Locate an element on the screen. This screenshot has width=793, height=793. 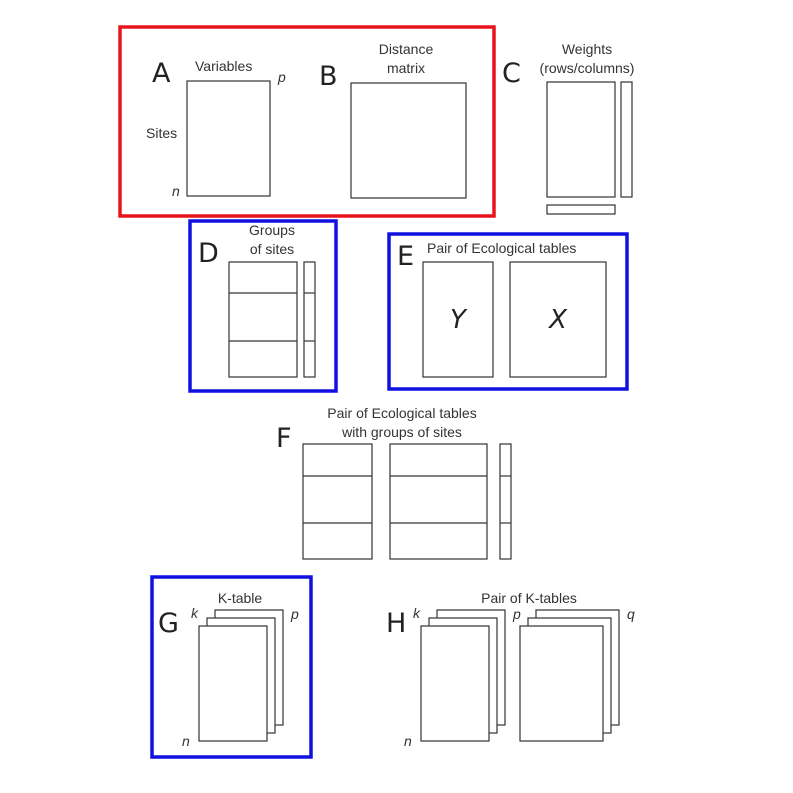
panel-f-title-line1: Pair of Ecological tables is located at coordinates (401, 413).